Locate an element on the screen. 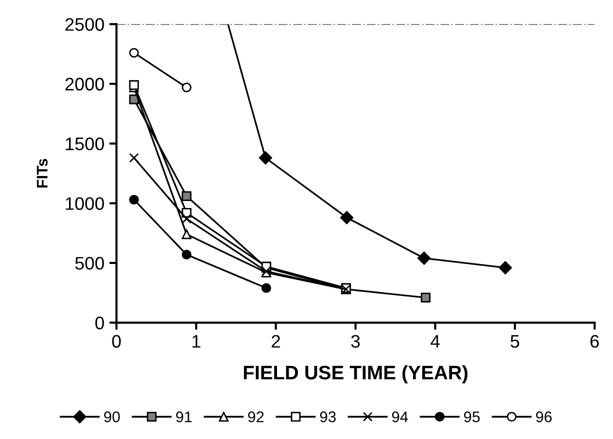  x-axis-title: FIELD USE TIME (YEAR) is located at coordinates (356, 374).